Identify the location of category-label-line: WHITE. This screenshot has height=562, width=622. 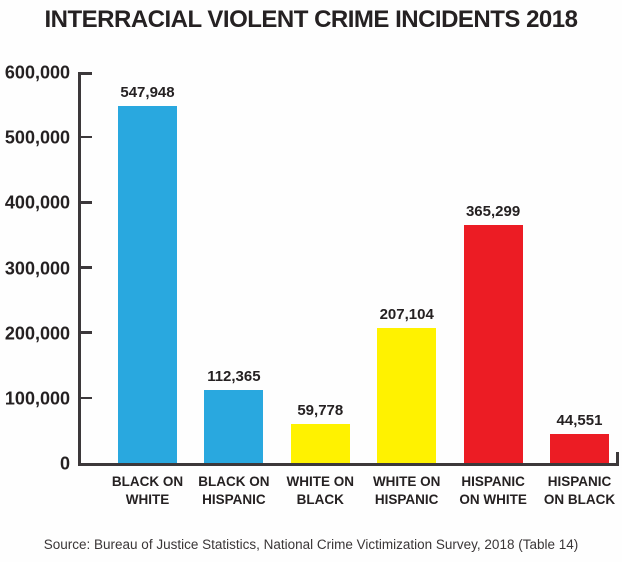
(147, 499).